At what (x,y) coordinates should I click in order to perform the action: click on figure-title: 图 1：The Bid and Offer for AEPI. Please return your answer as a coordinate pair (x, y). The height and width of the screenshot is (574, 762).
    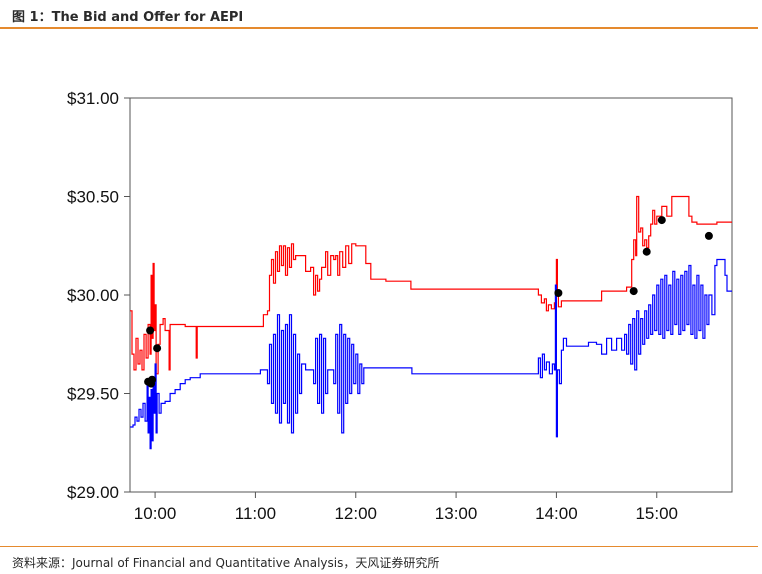
    Looking at the image, I should click on (128, 17).